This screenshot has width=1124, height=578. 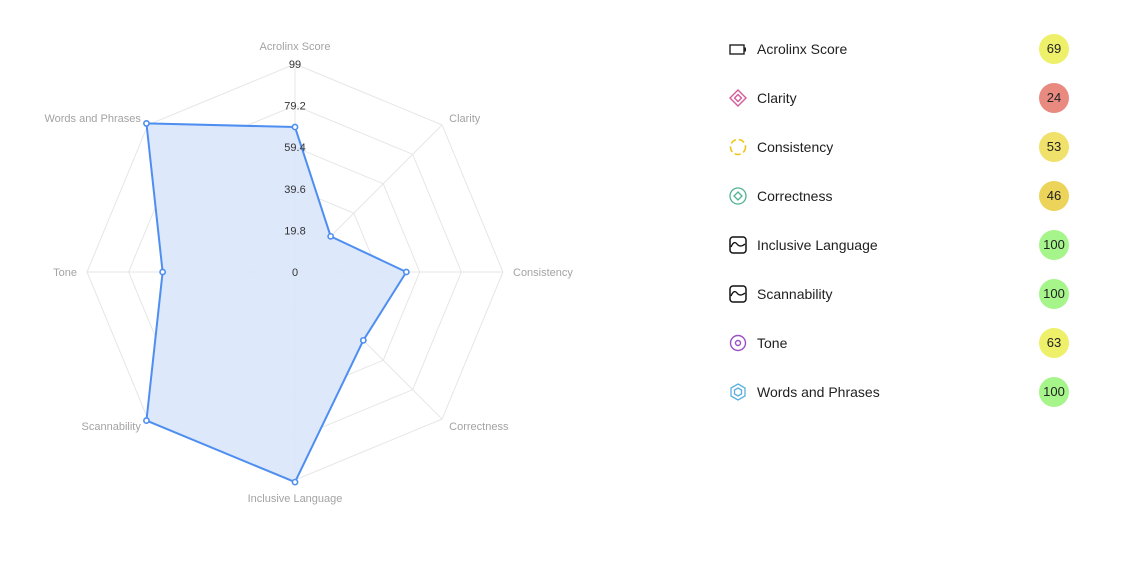 What do you see at coordinates (738, 392) in the screenshot?
I see `hexagon-icon` at bounding box center [738, 392].